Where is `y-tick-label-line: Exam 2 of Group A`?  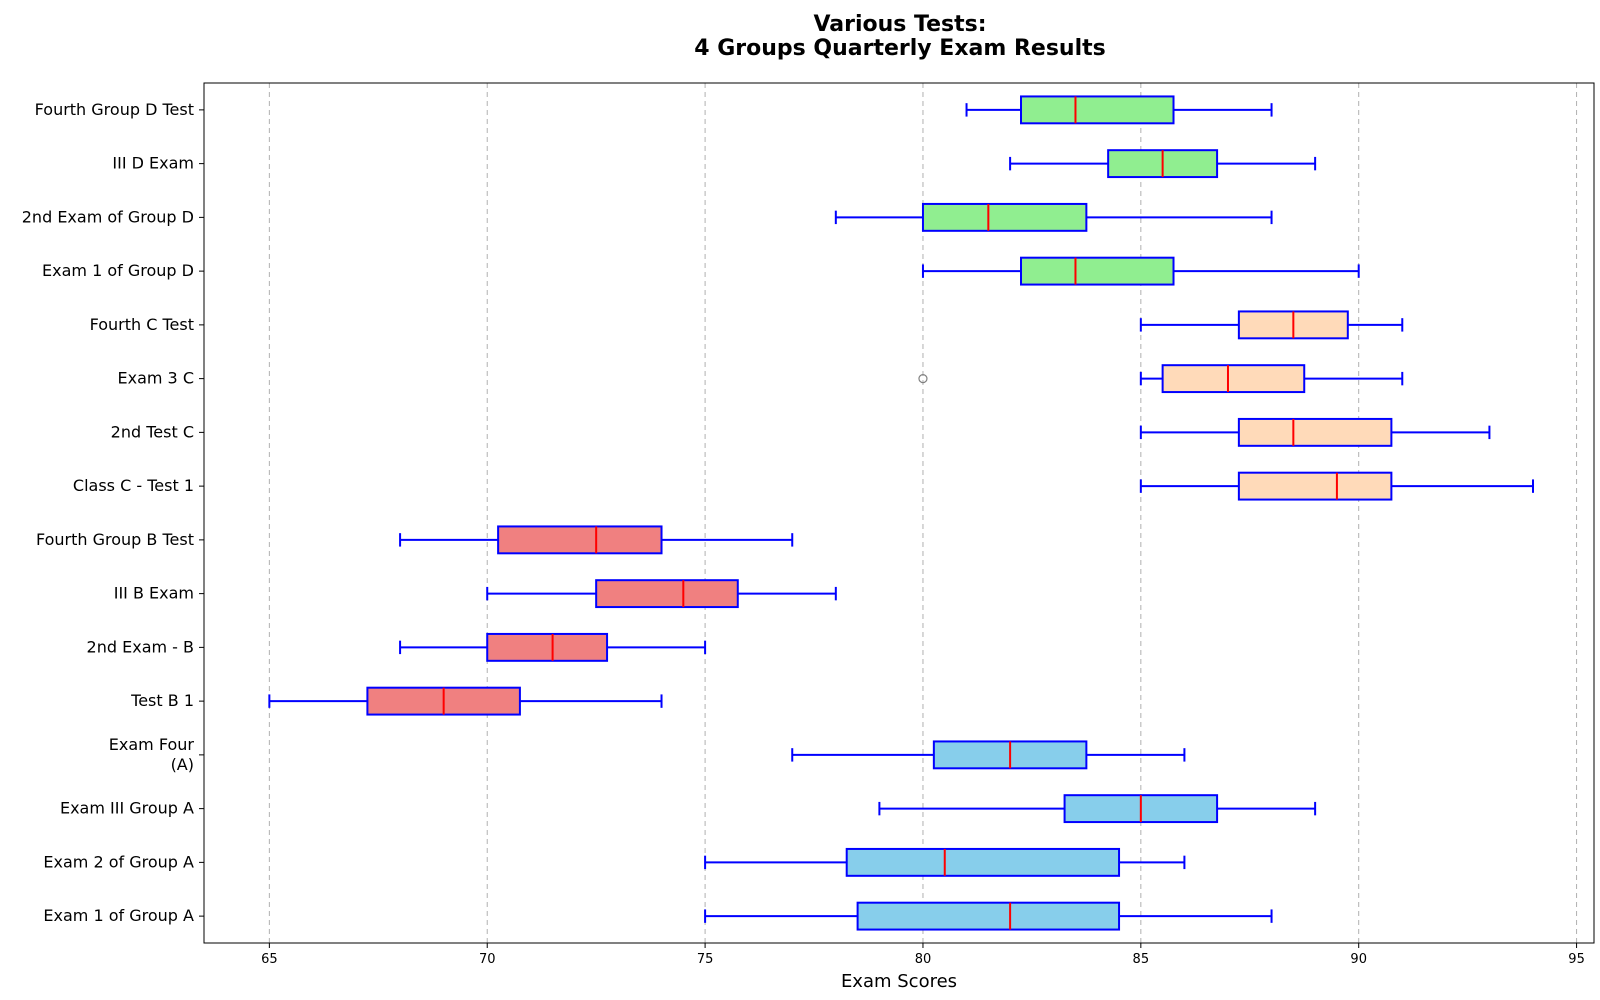 y-tick-label-line: Exam 2 of Group A is located at coordinates (118, 861).